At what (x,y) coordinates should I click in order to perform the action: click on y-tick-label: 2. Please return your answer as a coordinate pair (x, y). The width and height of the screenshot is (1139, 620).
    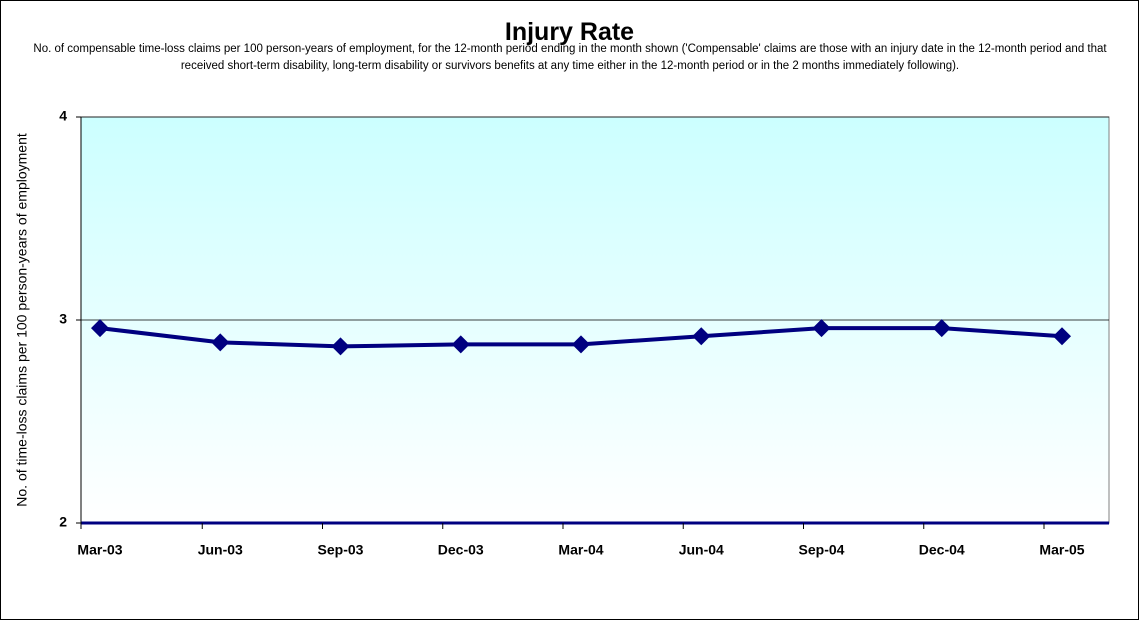
    Looking at the image, I should click on (63, 522).